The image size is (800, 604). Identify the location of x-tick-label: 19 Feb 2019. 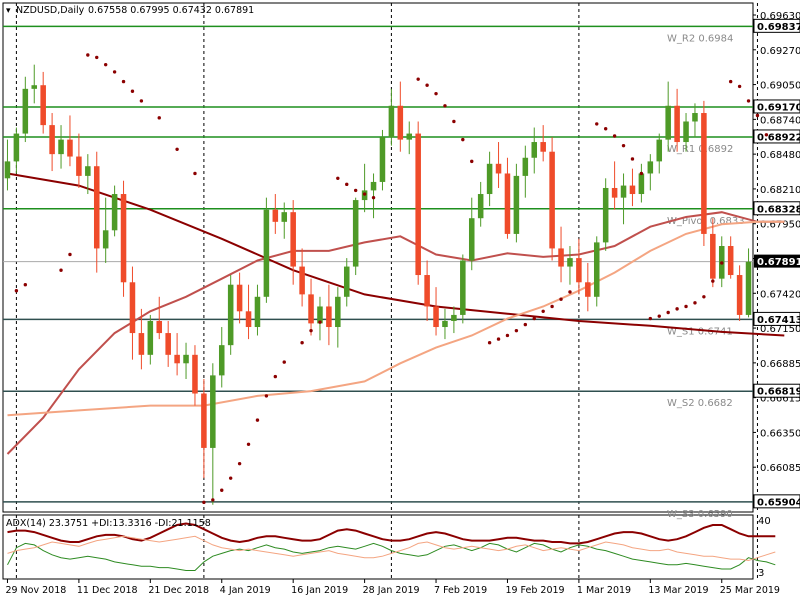
(534, 590).